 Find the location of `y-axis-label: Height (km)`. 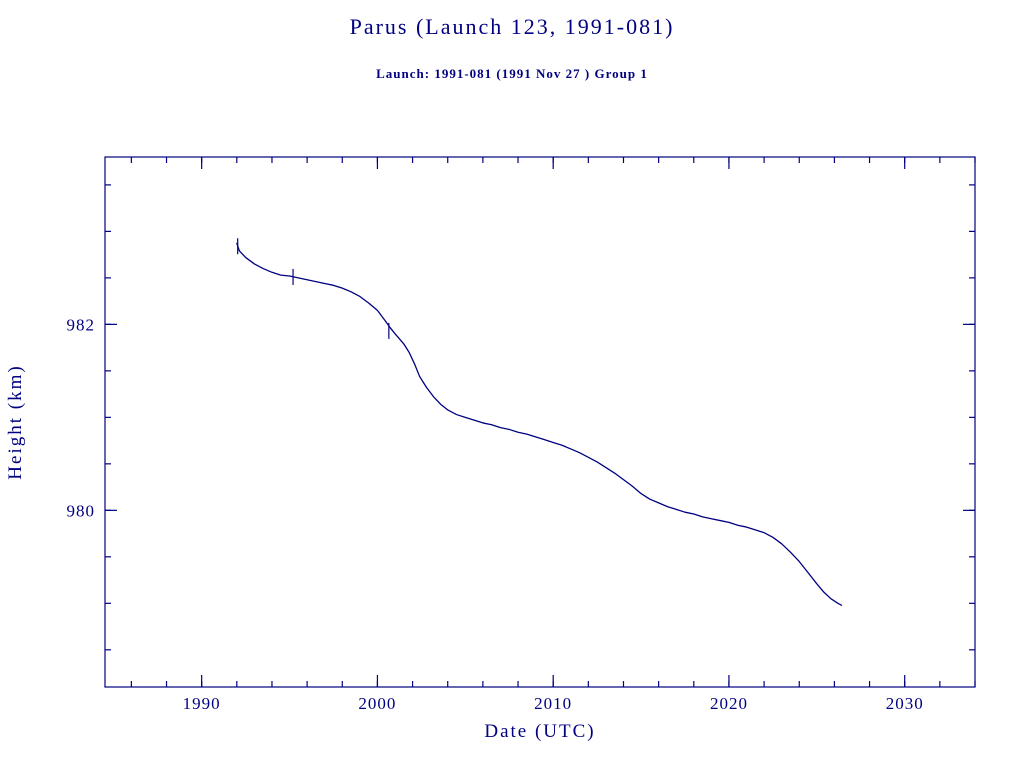

y-axis-label: Height (km) is located at coordinates (15, 421).